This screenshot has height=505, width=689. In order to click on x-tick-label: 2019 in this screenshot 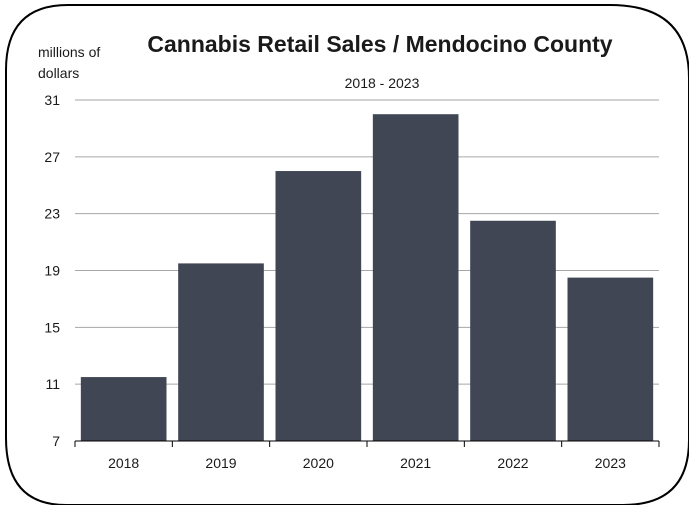, I will do `click(220, 463)`.